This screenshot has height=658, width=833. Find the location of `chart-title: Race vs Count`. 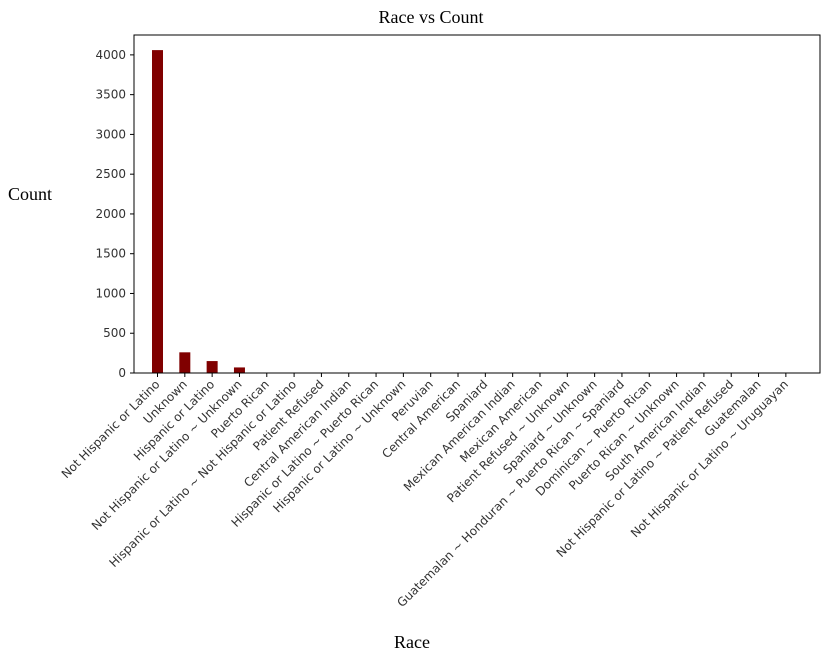

chart-title: Race vs Count is located at coordinates (431, 17).